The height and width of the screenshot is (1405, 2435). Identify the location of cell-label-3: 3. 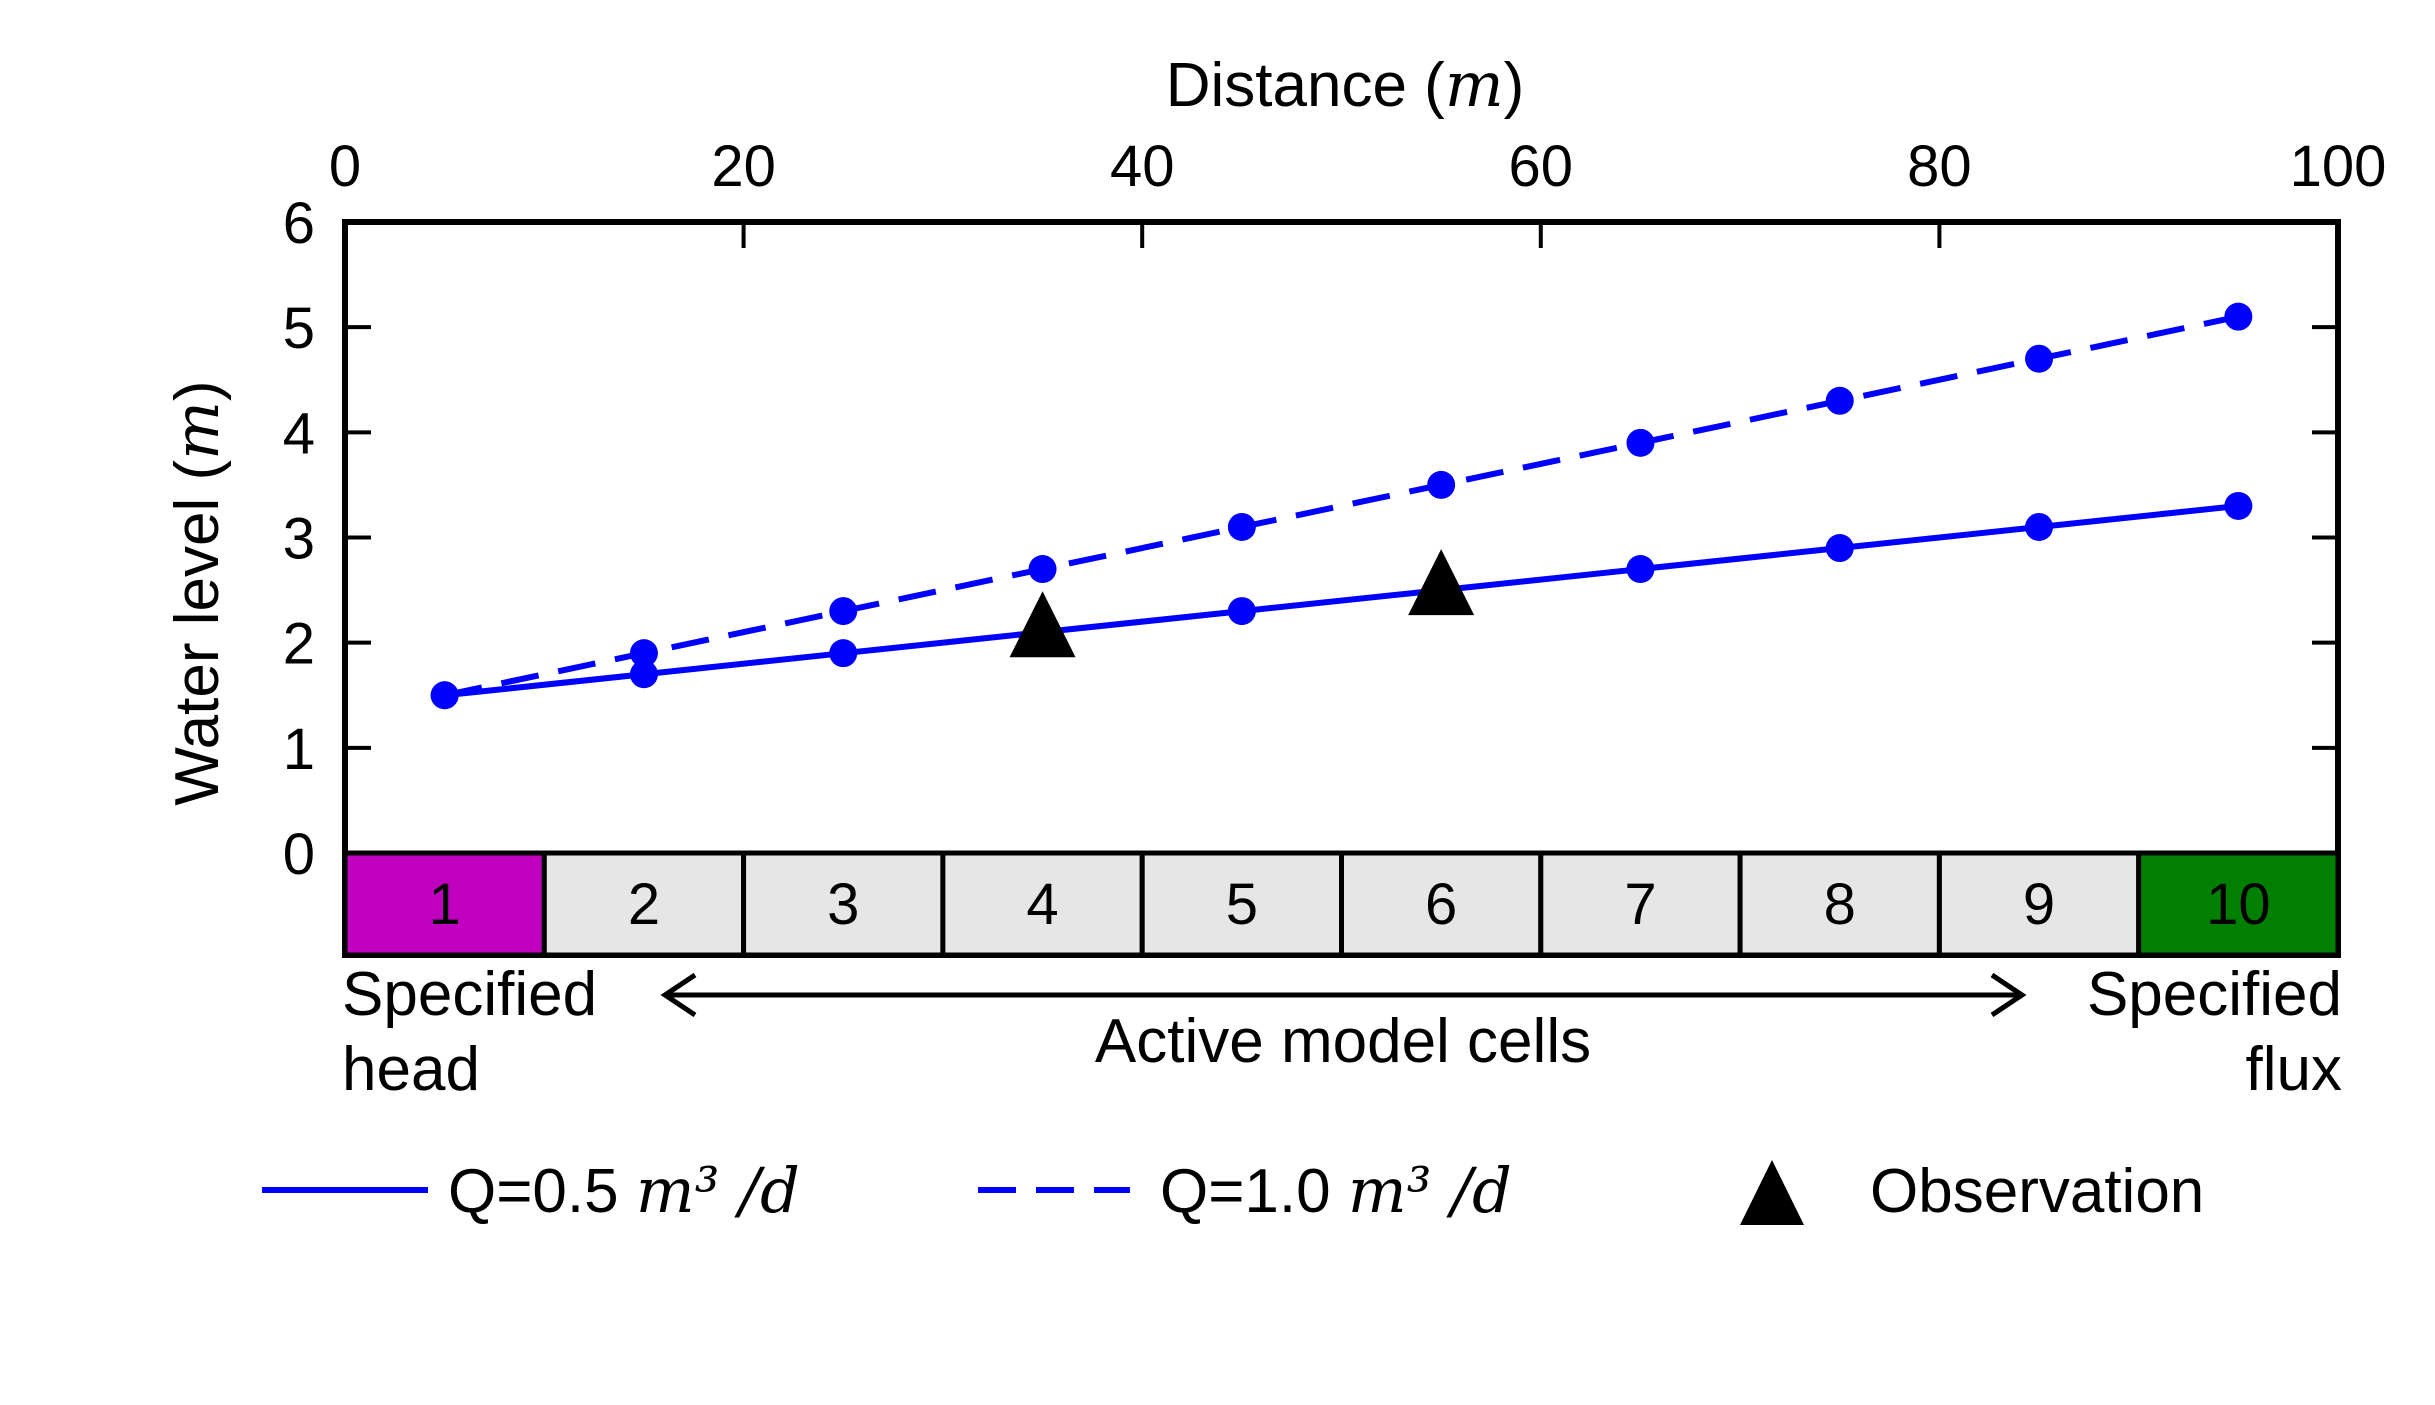
(843, 904).